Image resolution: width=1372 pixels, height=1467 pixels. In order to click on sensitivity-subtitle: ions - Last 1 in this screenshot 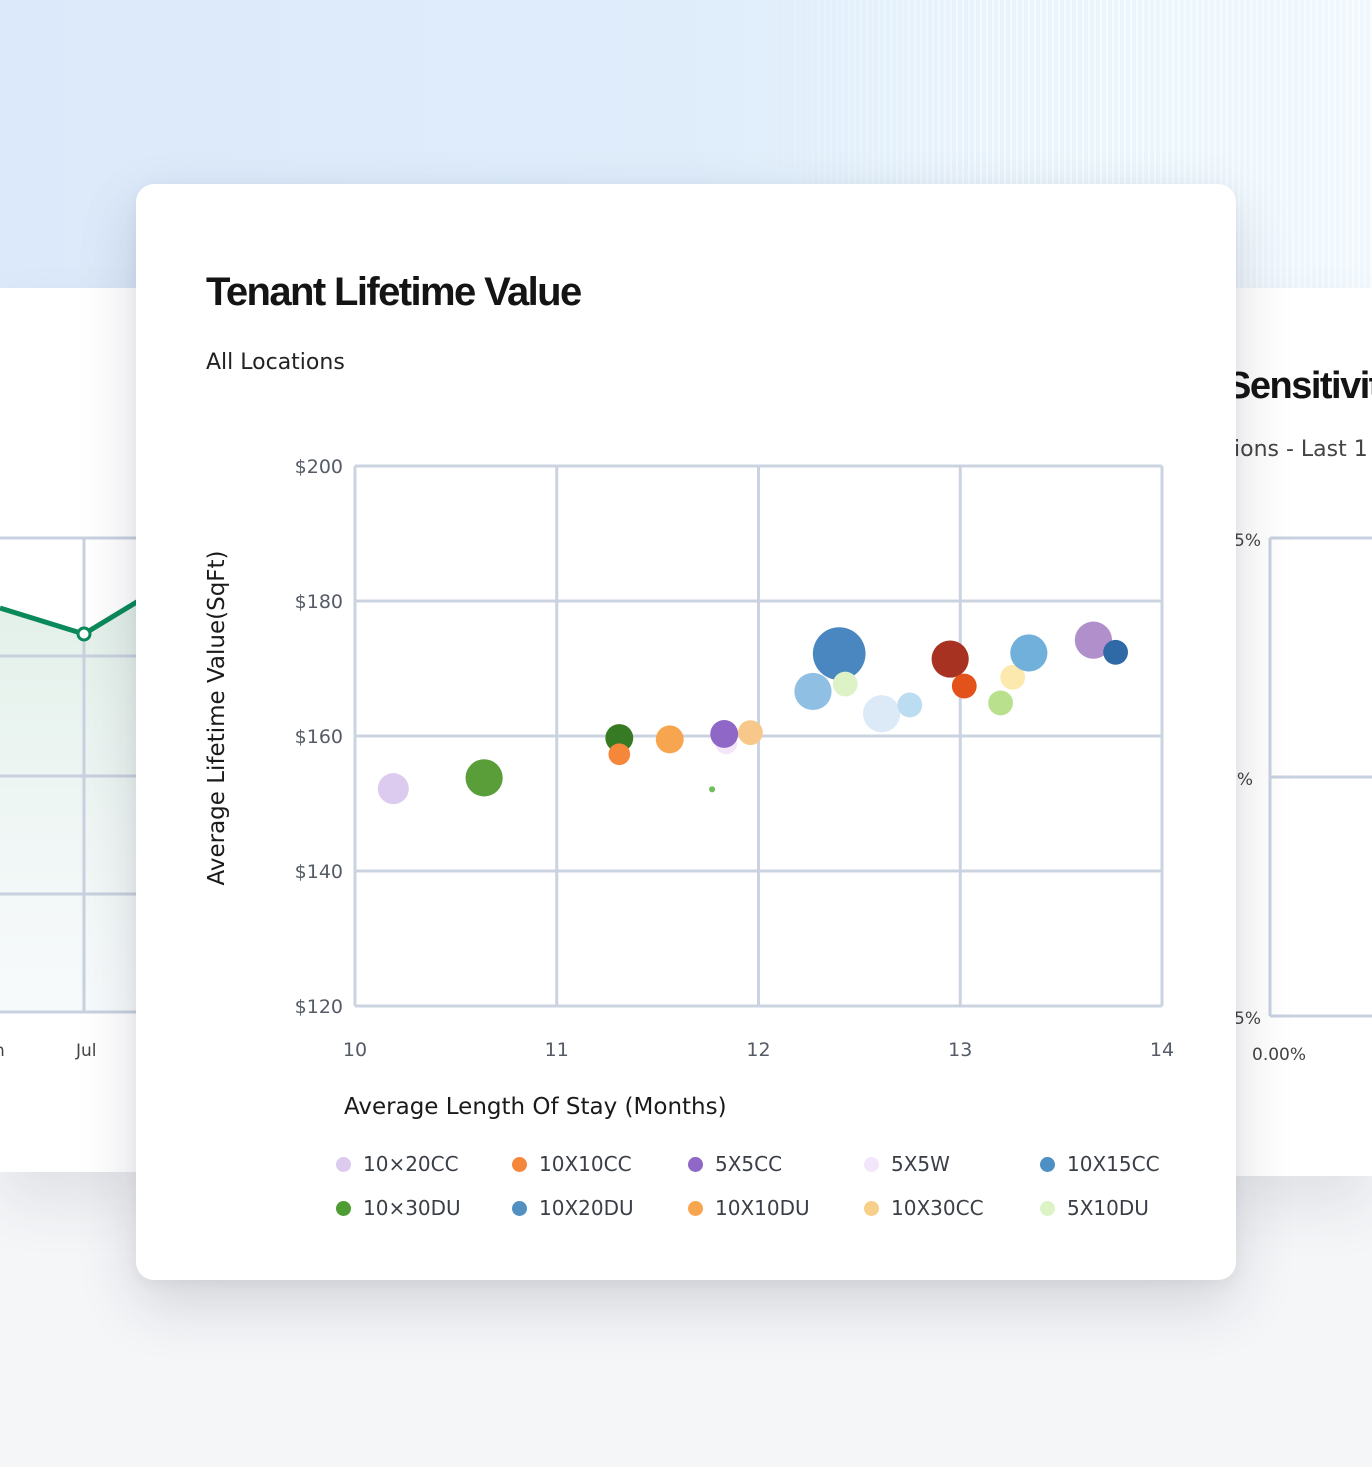, I will do `click(1301, 449)`.